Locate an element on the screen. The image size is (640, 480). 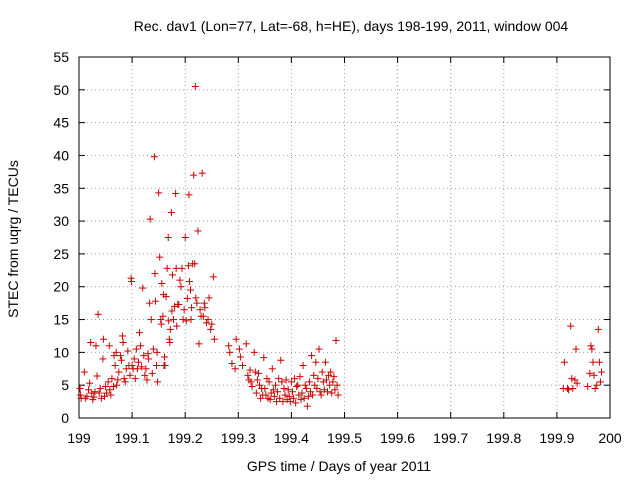
y-tick-label: 30 is located at coordinates (61, 221).